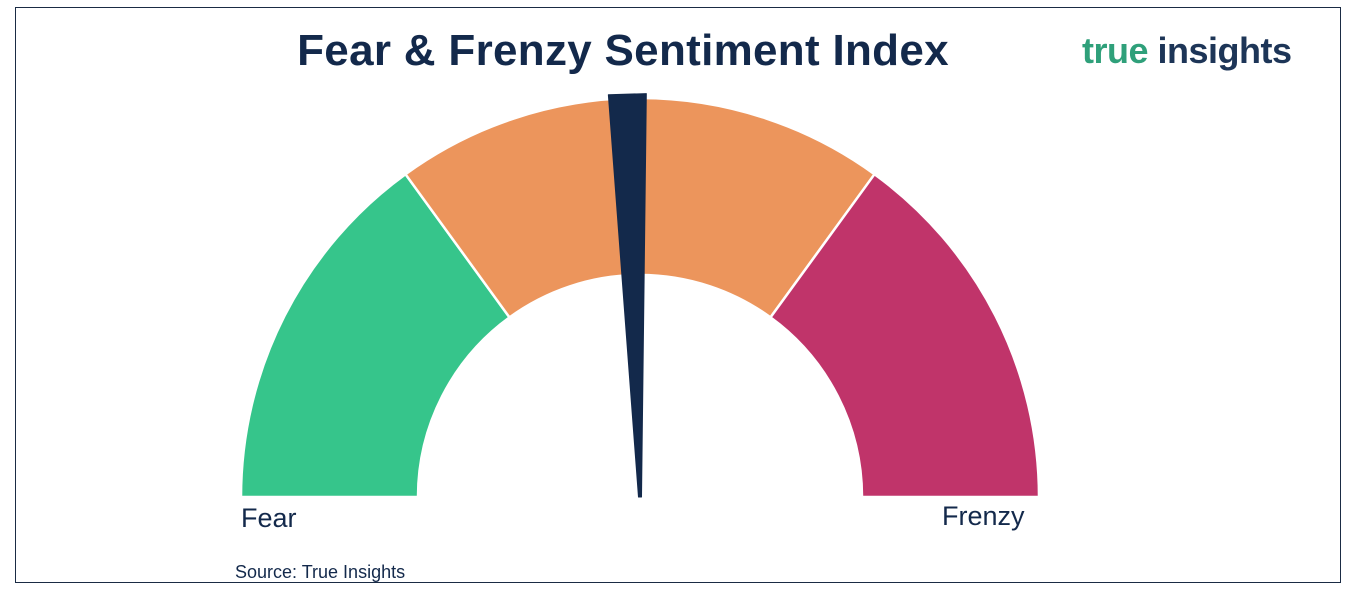 The image size is (1357, 598). What do you see at coordinates (1115, 50) in the screenshot?
I see `logo-word-true: true` at bounding box center [1115, 50].